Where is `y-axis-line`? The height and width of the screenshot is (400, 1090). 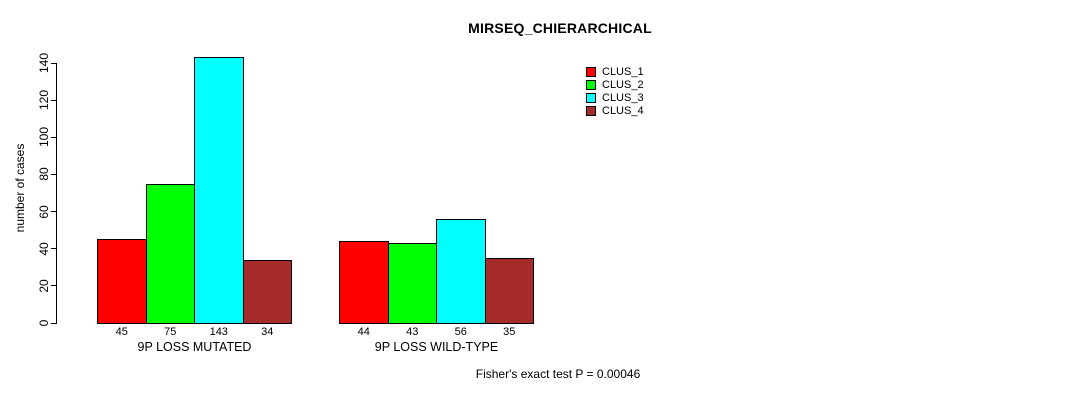 y-axis-line is located at coordinates (56, 193).